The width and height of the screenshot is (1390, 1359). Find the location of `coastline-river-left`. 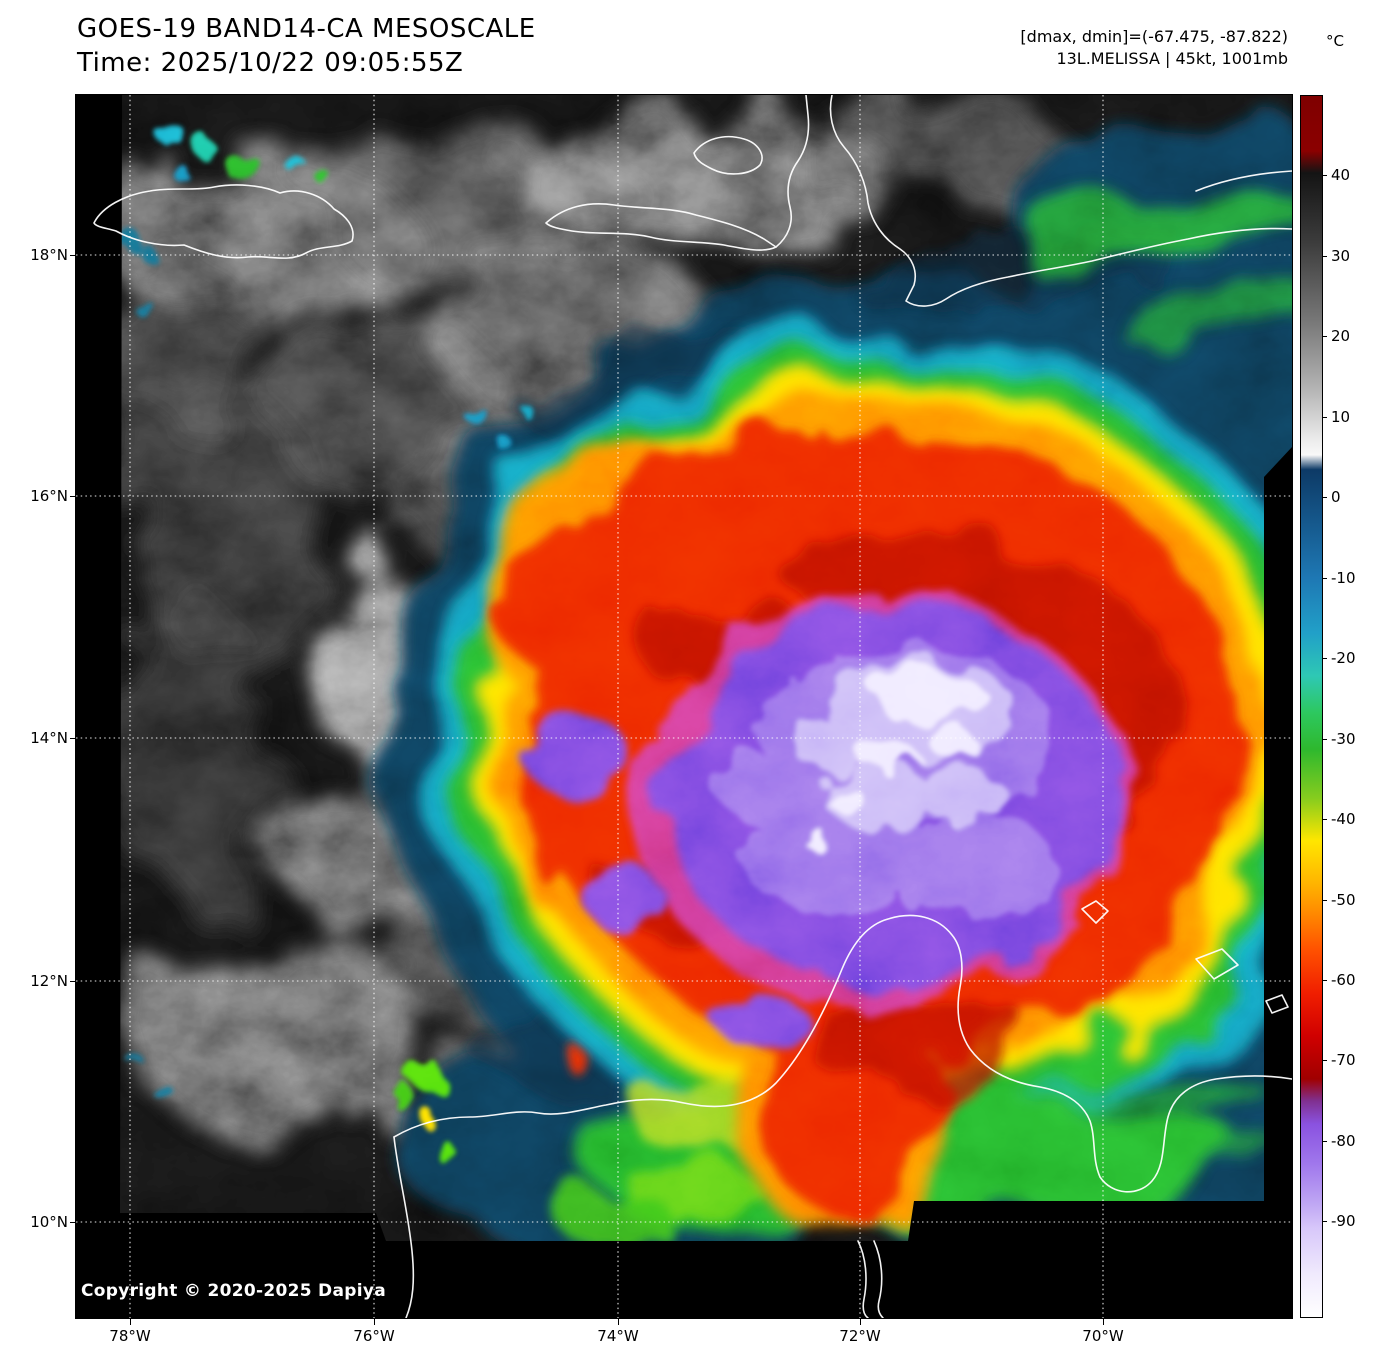

coastline-river-left is located at coordinates (863, 1279).